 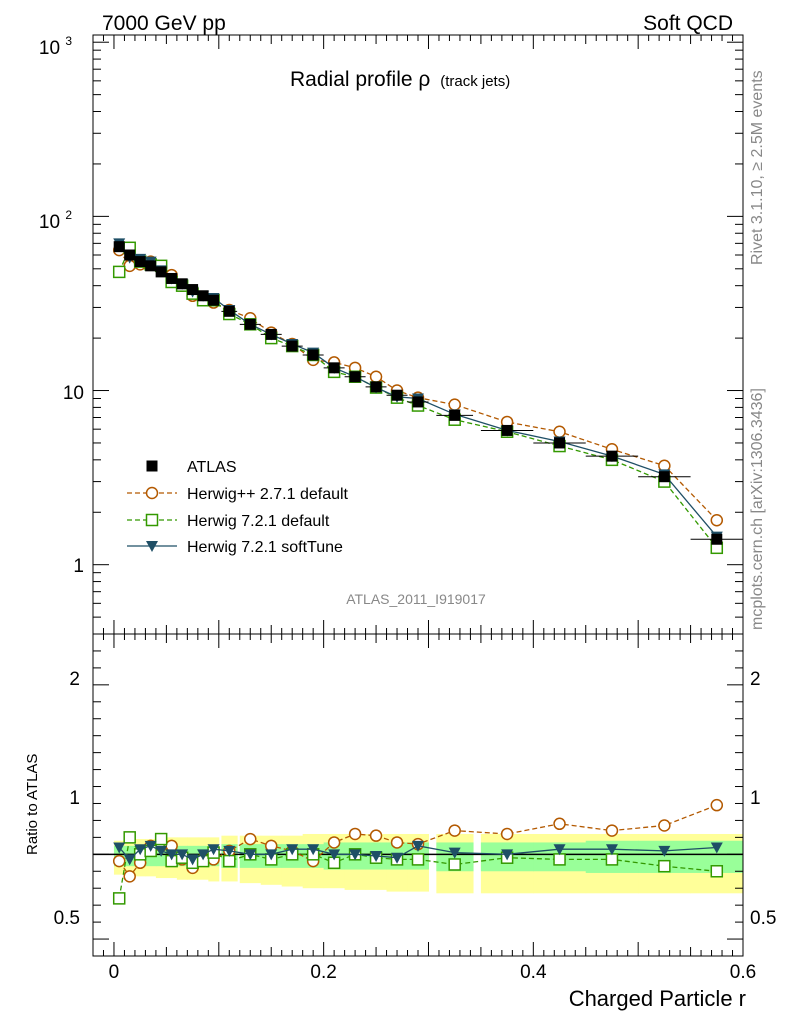 I want to click on x-tick-label: 0, so click(x=114, y=972).